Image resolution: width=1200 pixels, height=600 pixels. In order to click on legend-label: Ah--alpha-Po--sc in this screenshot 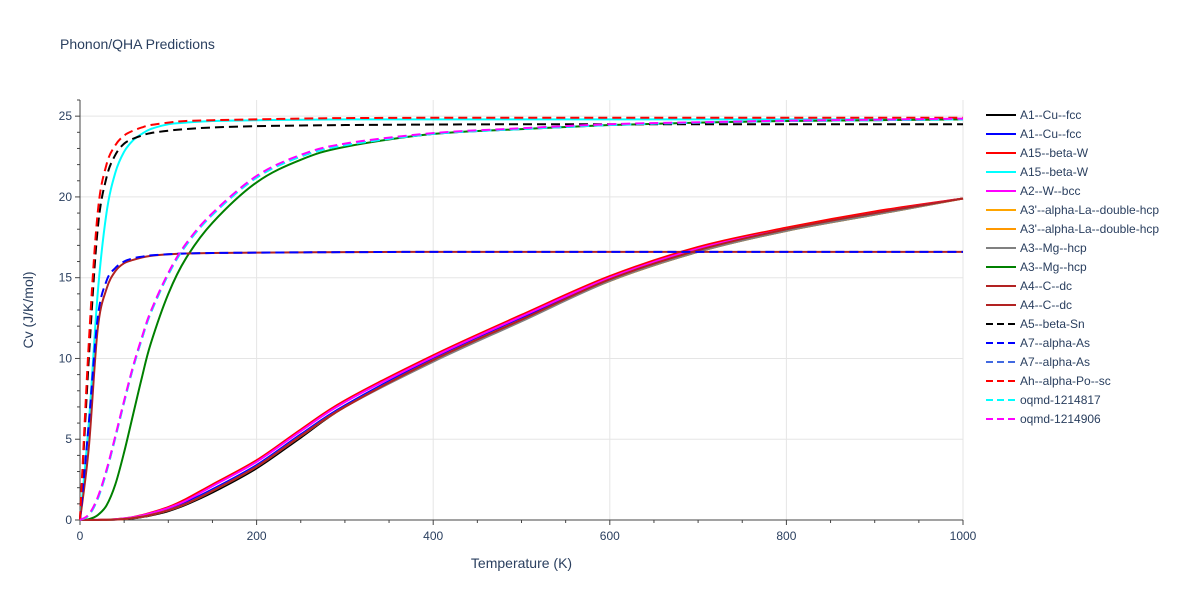, I will do `click(1065, 380)`.